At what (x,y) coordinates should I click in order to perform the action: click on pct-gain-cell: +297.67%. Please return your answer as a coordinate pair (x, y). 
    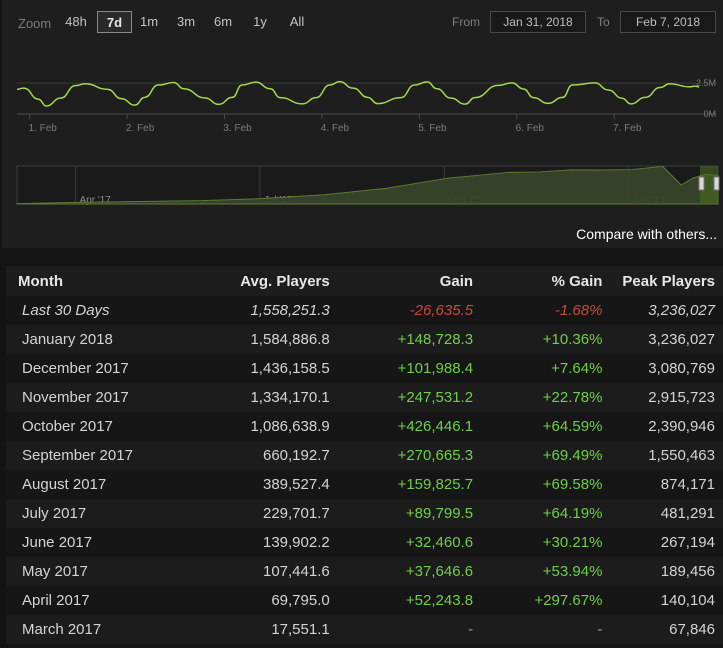
    Looking at the image, I should click on (546, 600).